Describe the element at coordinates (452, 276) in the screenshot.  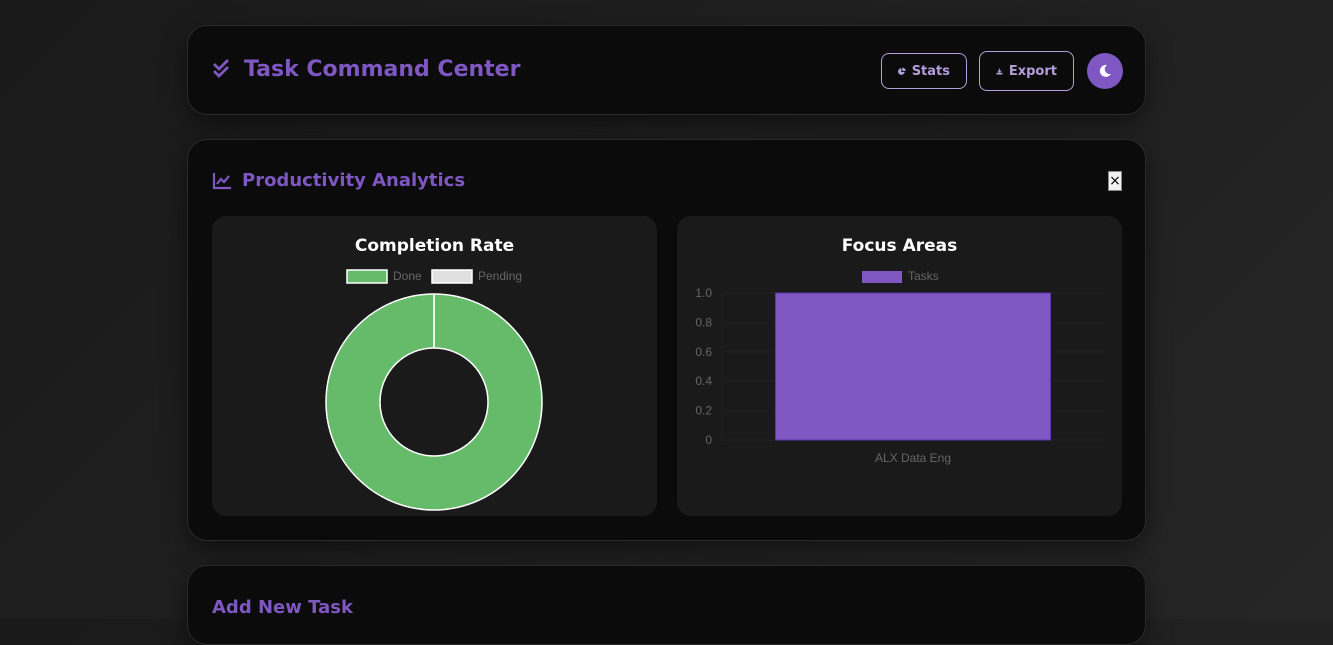
I see `legend-swatch-pending` at that location.